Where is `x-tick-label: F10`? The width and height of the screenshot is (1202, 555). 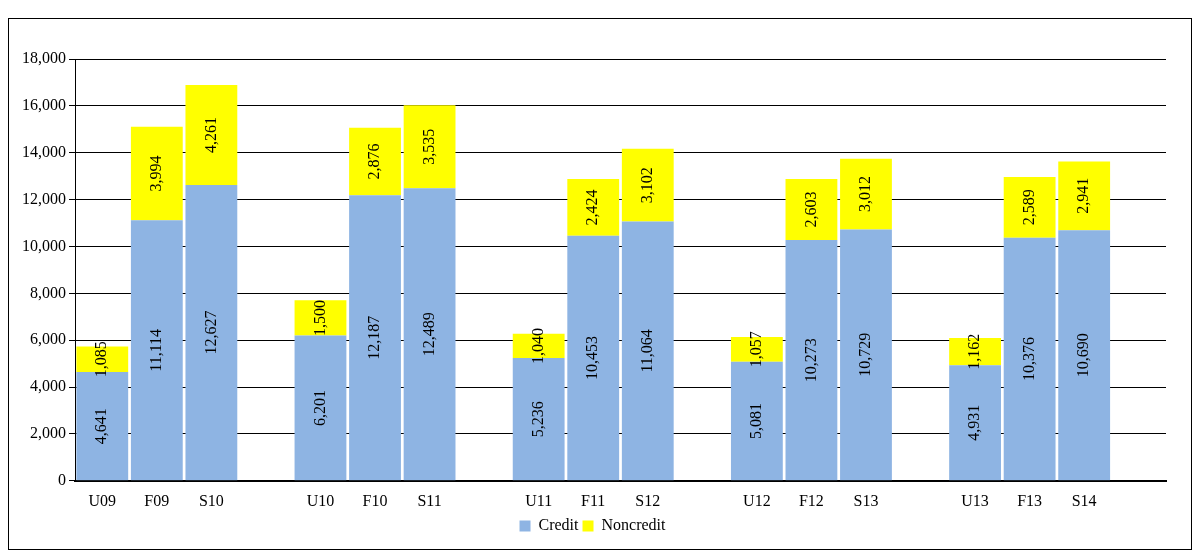 x-tick-label: F10 is located at coordinates (375, 500).